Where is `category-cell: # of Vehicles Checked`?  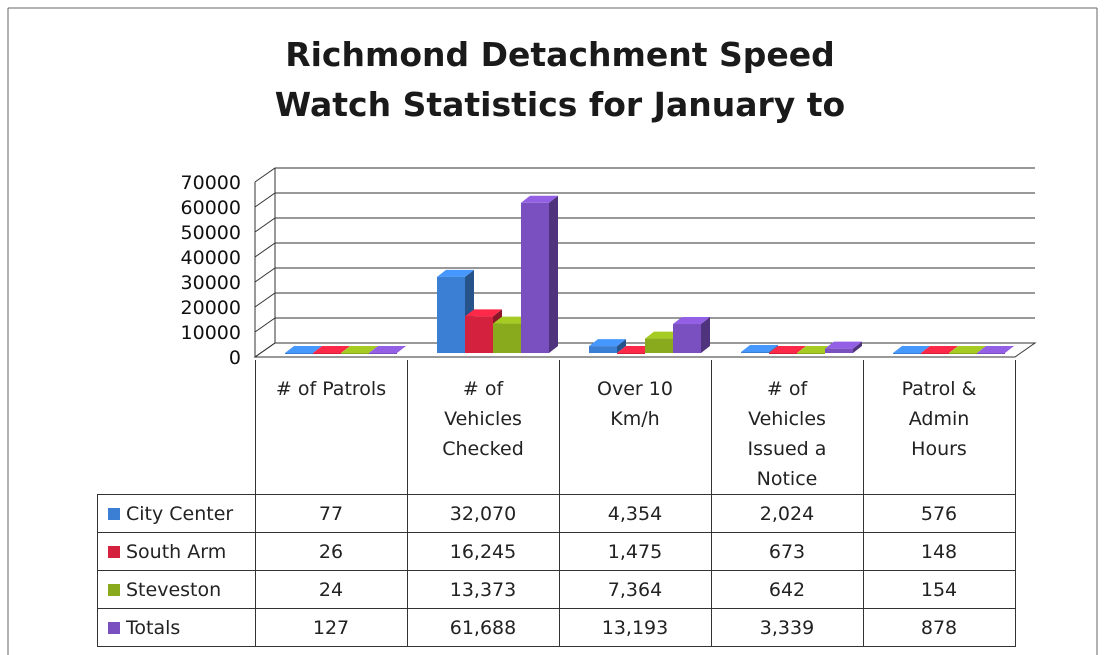
category-cell: # of Vehicles Checked is located at coordinates (483, 427).